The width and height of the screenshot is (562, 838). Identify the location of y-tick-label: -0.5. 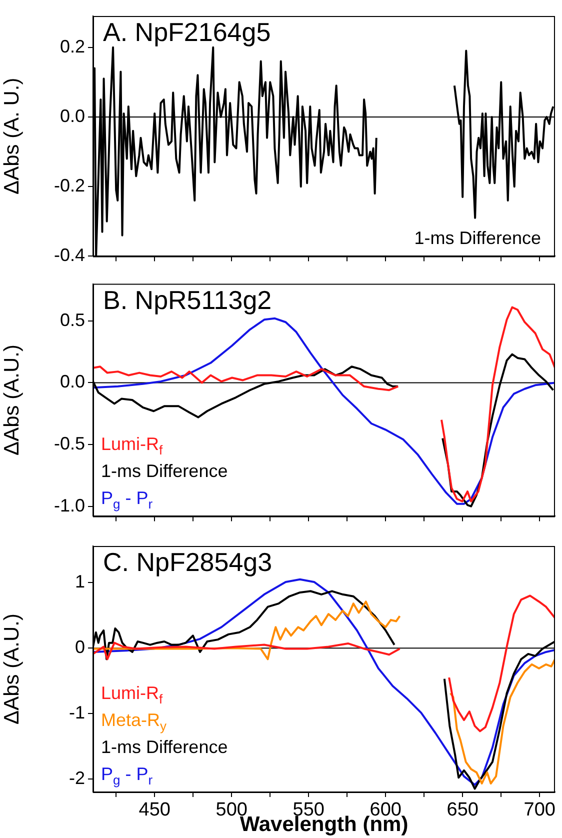
(69, 443).